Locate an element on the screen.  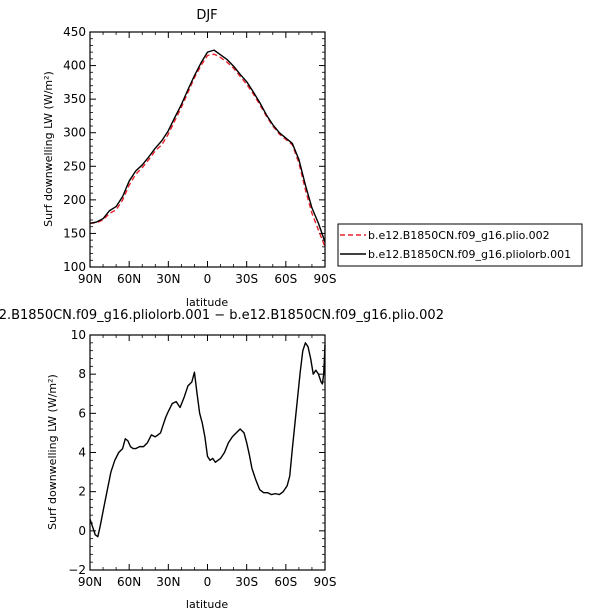
top-x-tick-label: 30N is located at coordinates (168, 279).